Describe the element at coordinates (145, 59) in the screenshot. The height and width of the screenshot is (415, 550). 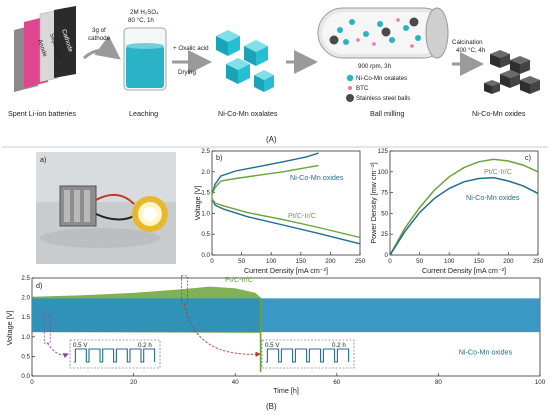
I see `leaching-beaker` at that location.